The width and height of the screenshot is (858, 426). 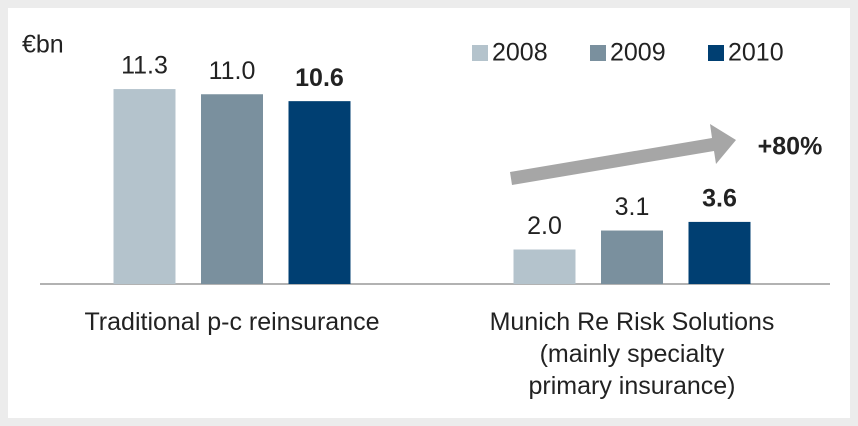 What do you see at coordinates (232, 322) in the screenshot?
I see `x-tick-label: Traditional p-c reinsurance` at bounding box center [232, 322].